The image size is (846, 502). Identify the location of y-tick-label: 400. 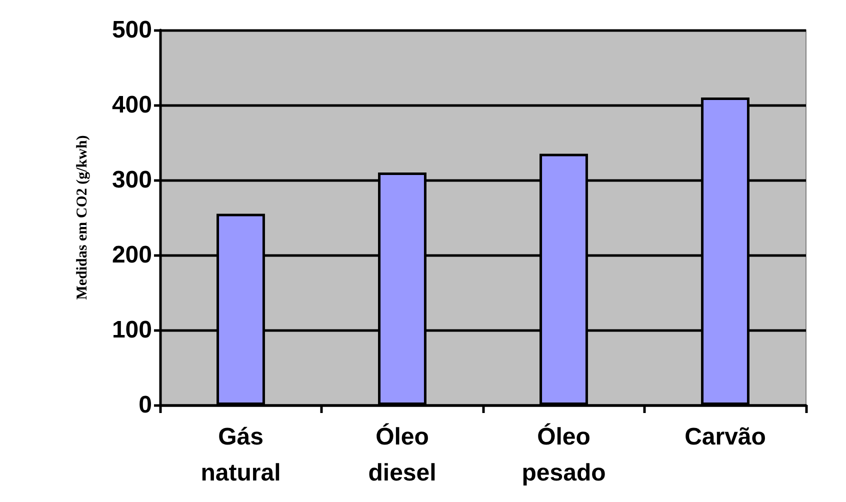
(132, 105).